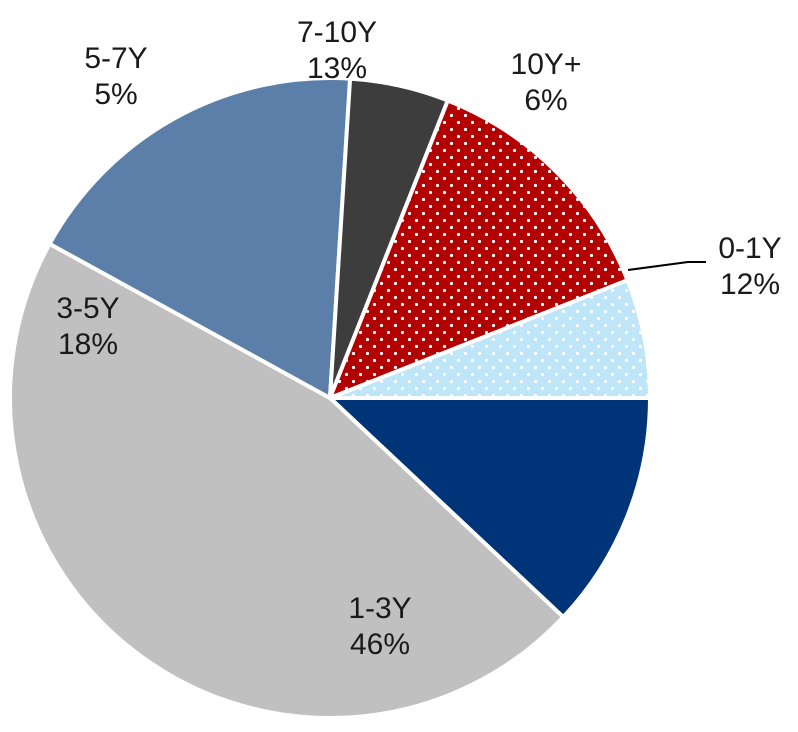 This screenshot has width=798, height=732. I want to click on slice-category-label: 7-10Y, so click(337, 32).